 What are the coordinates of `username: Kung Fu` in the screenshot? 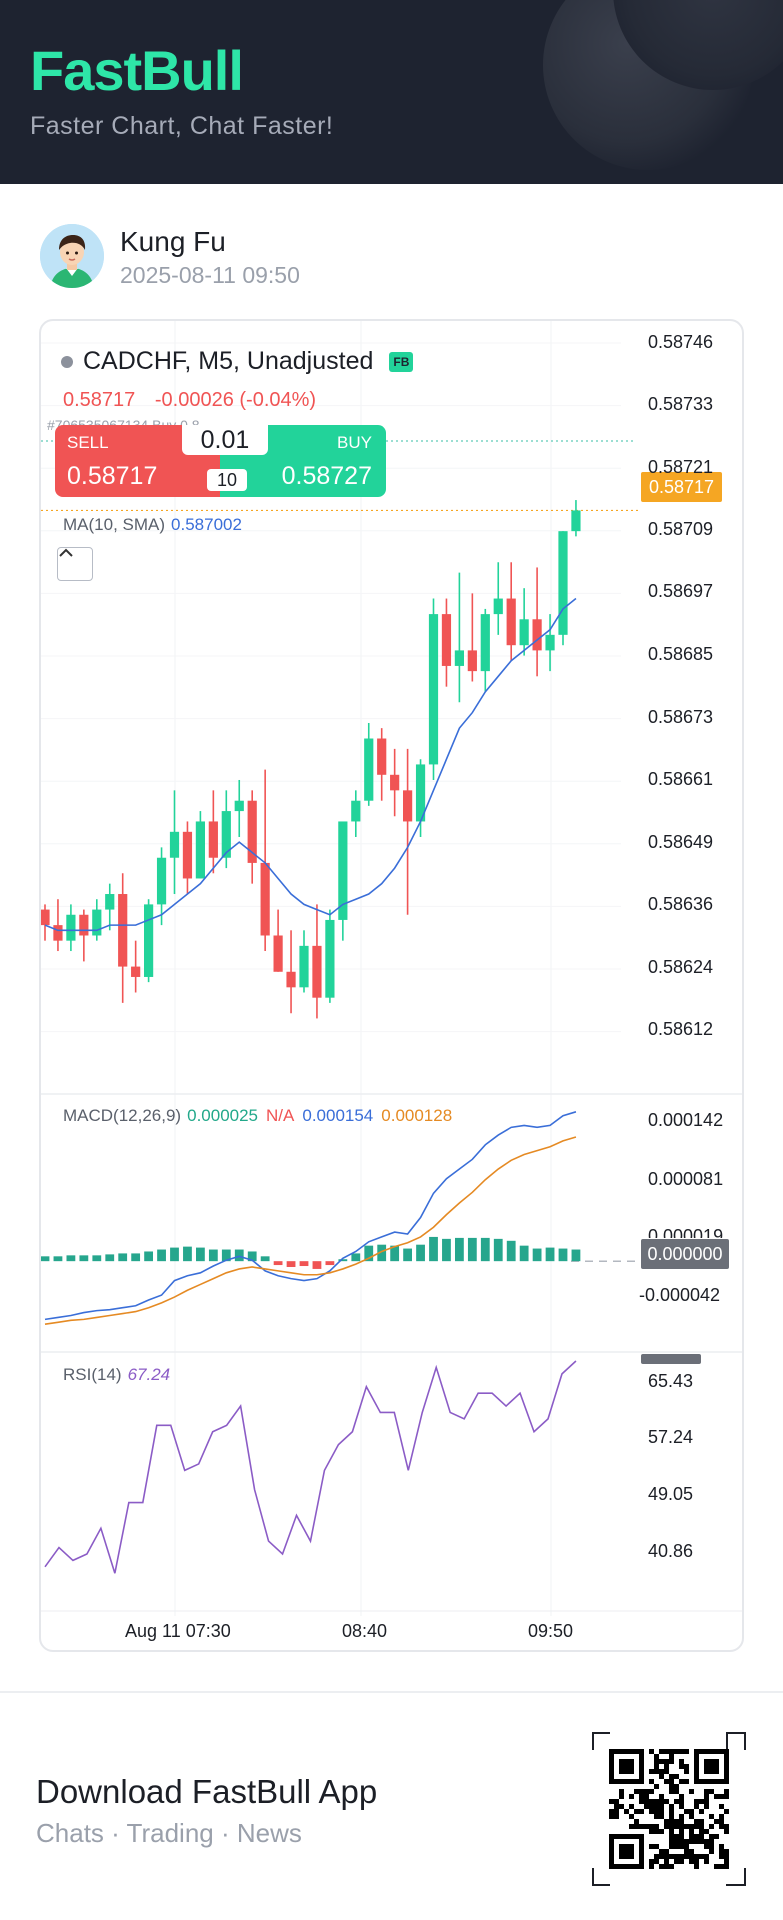 It's located at (173, 241).